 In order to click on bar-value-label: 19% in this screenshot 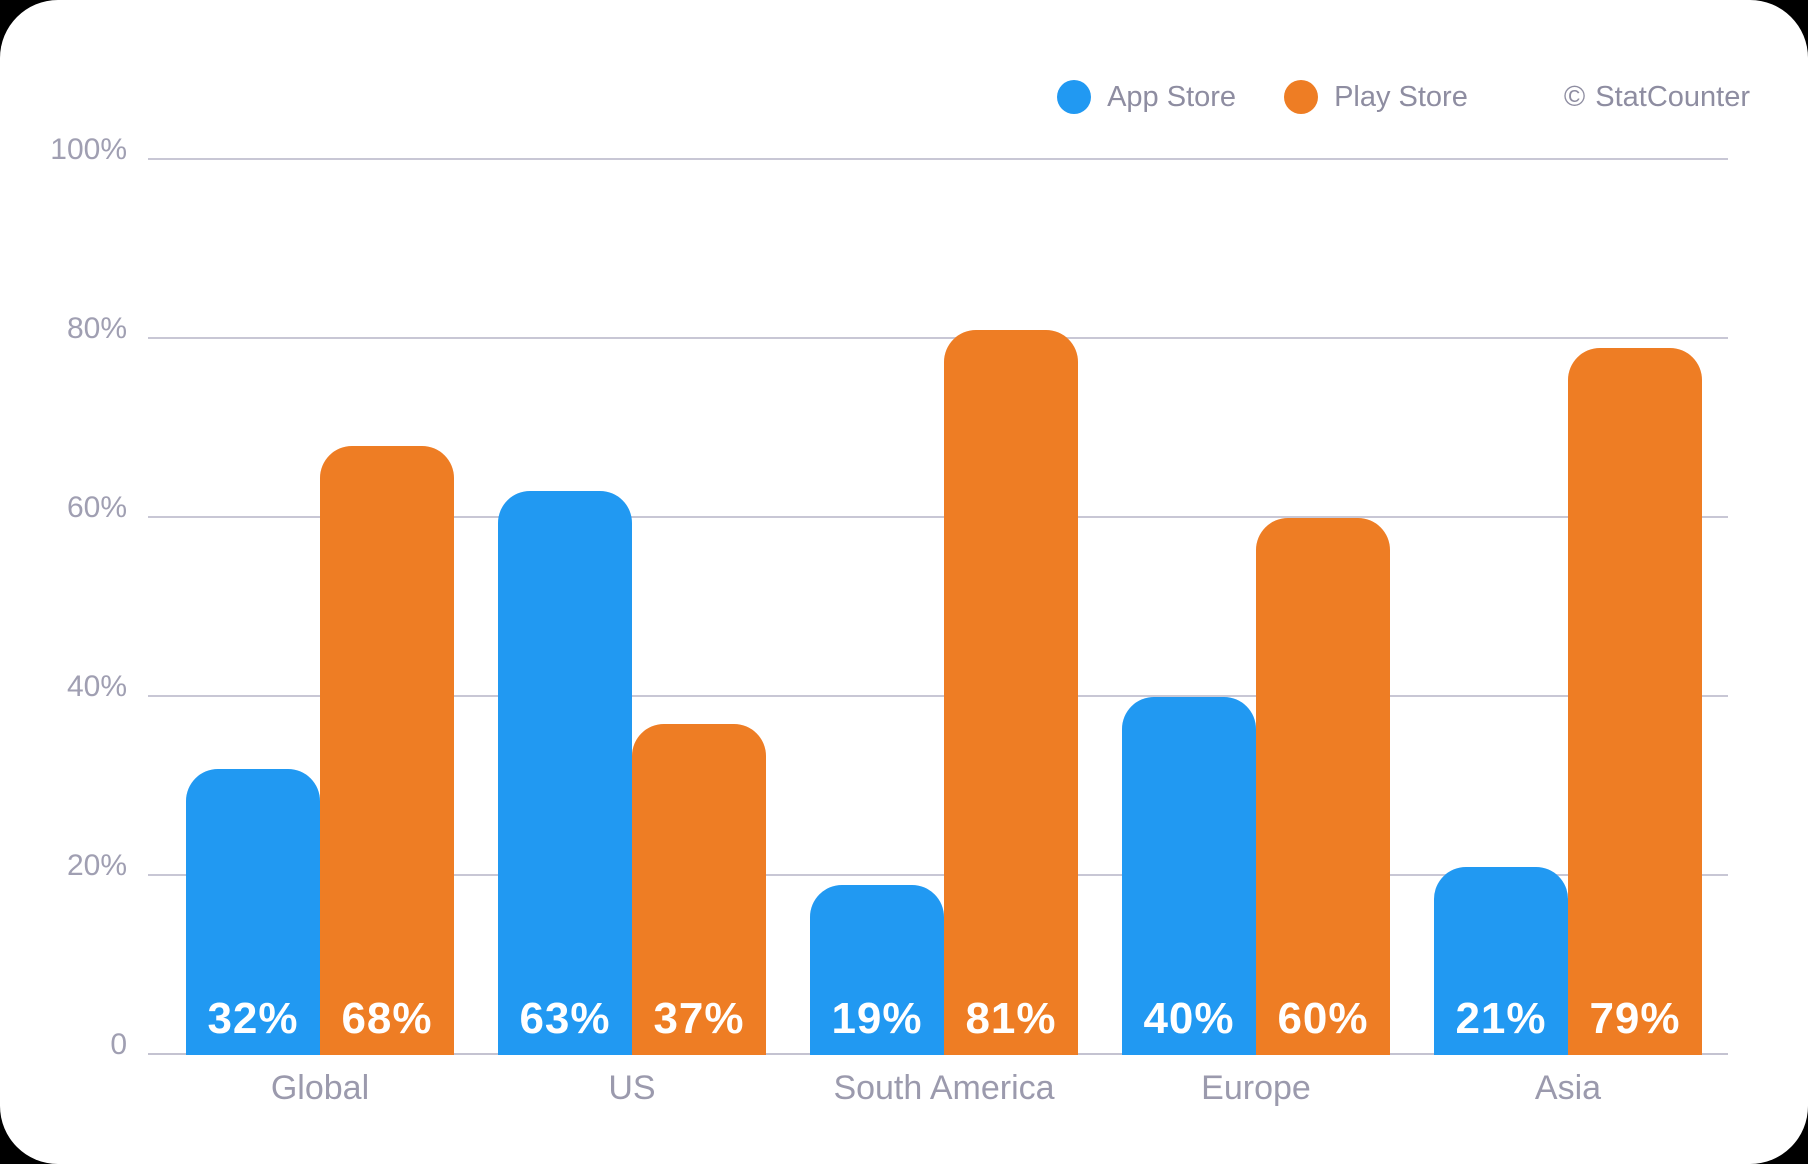, I will do `click(877, 1018)`.